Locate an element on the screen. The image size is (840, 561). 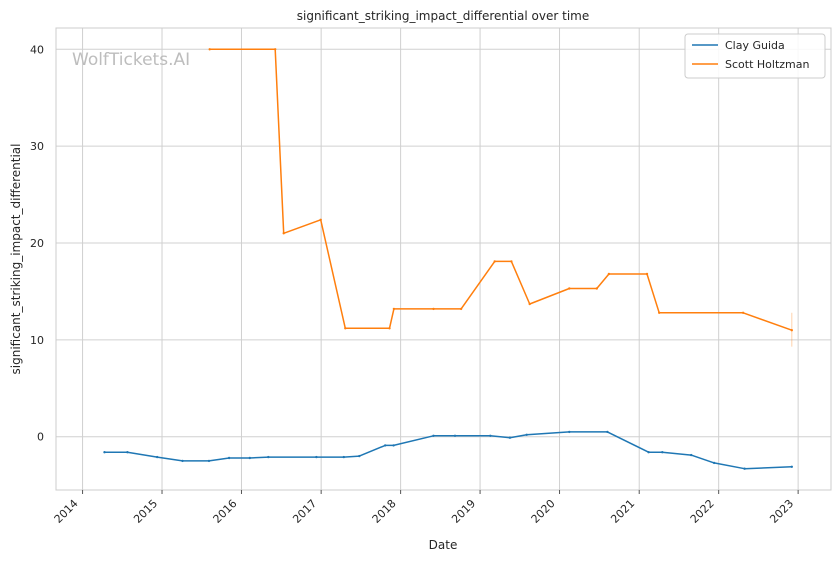
watermark: WolfTickets.AI is located at coordinates (131, 60).